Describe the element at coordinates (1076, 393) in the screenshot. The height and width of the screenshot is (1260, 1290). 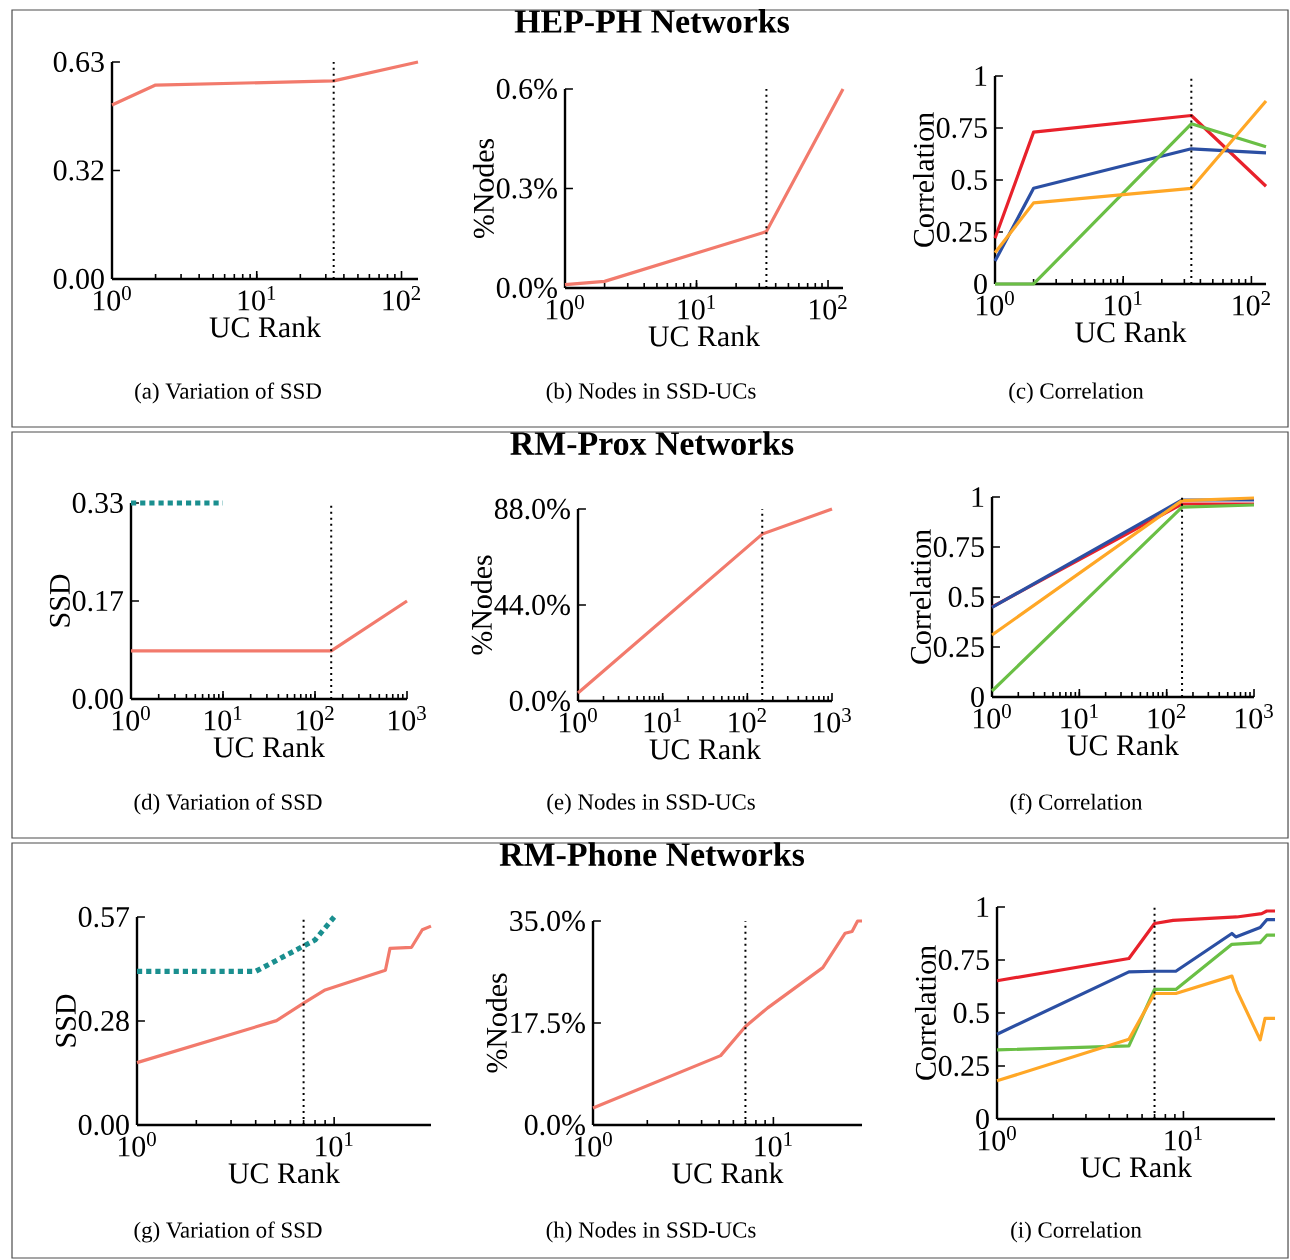
I see `text: (c) Correlation` at that location.